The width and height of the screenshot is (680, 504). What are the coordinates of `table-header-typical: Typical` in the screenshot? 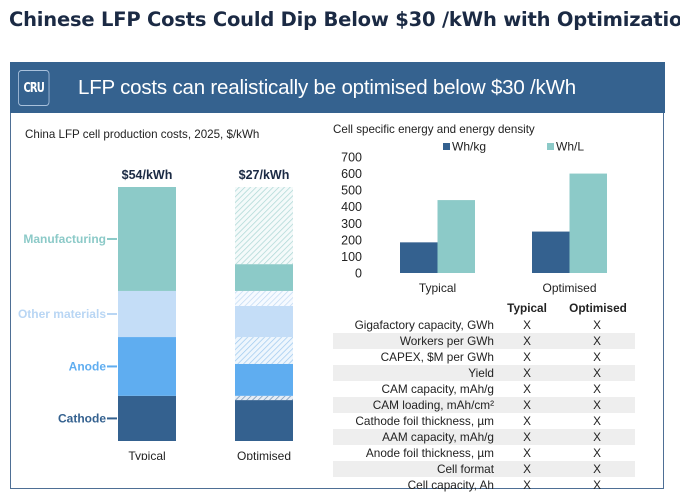 It's located at (527, 308).